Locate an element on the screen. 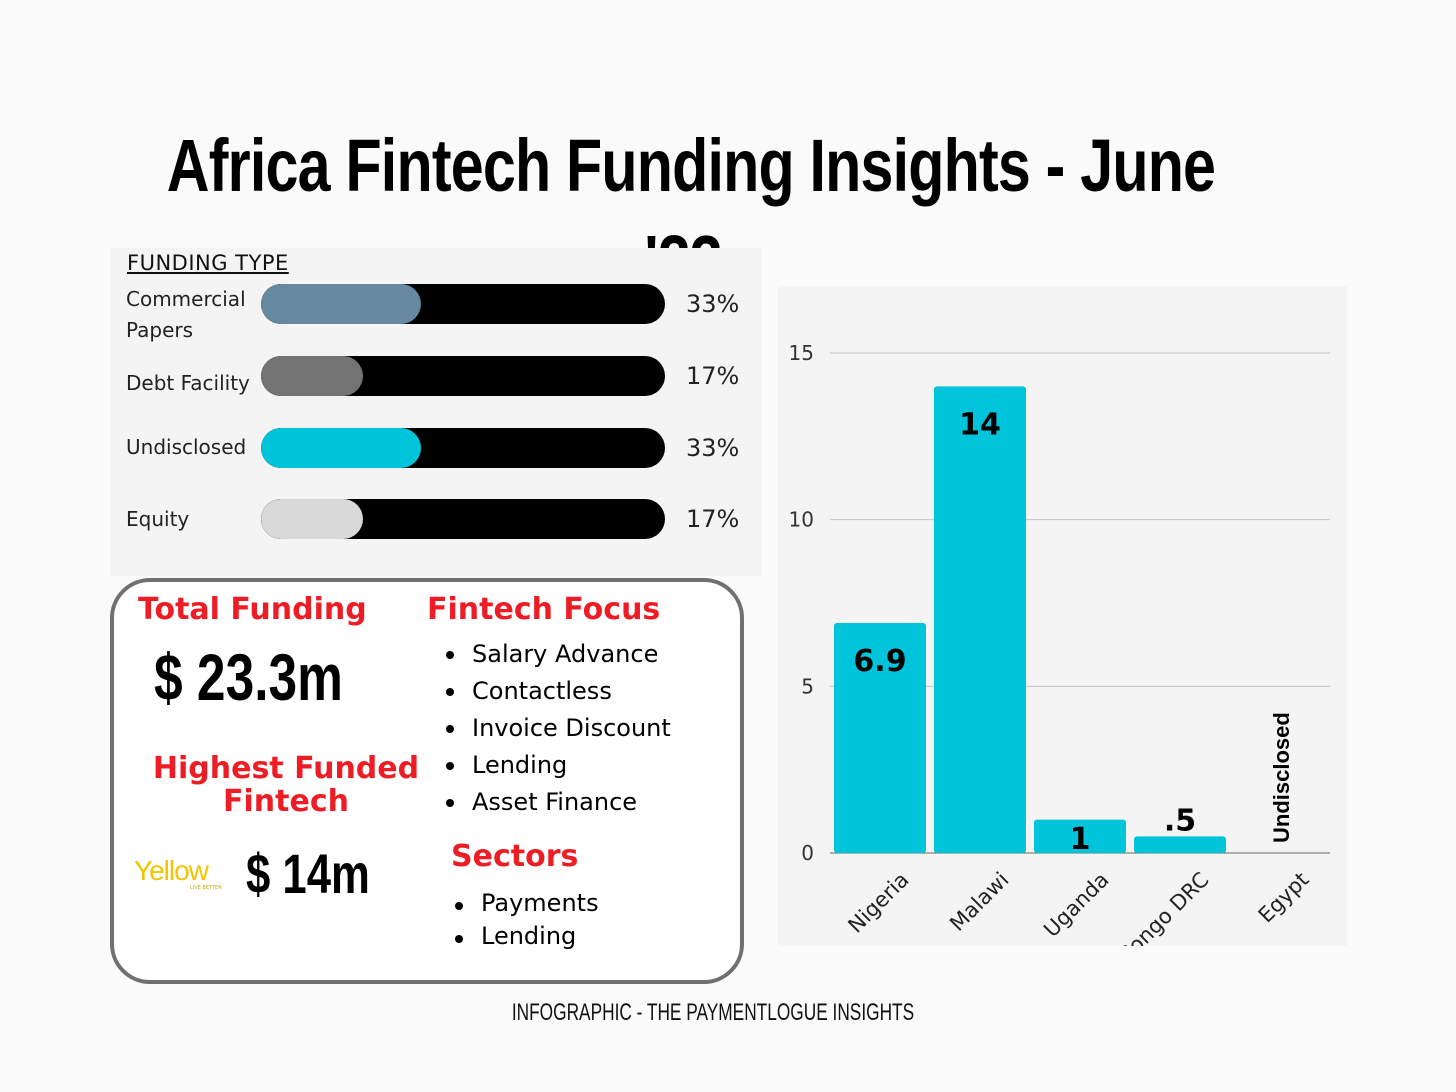  funding-row-commercial-papers: Commercial Papers 33% is located at coordinates (436, 314).